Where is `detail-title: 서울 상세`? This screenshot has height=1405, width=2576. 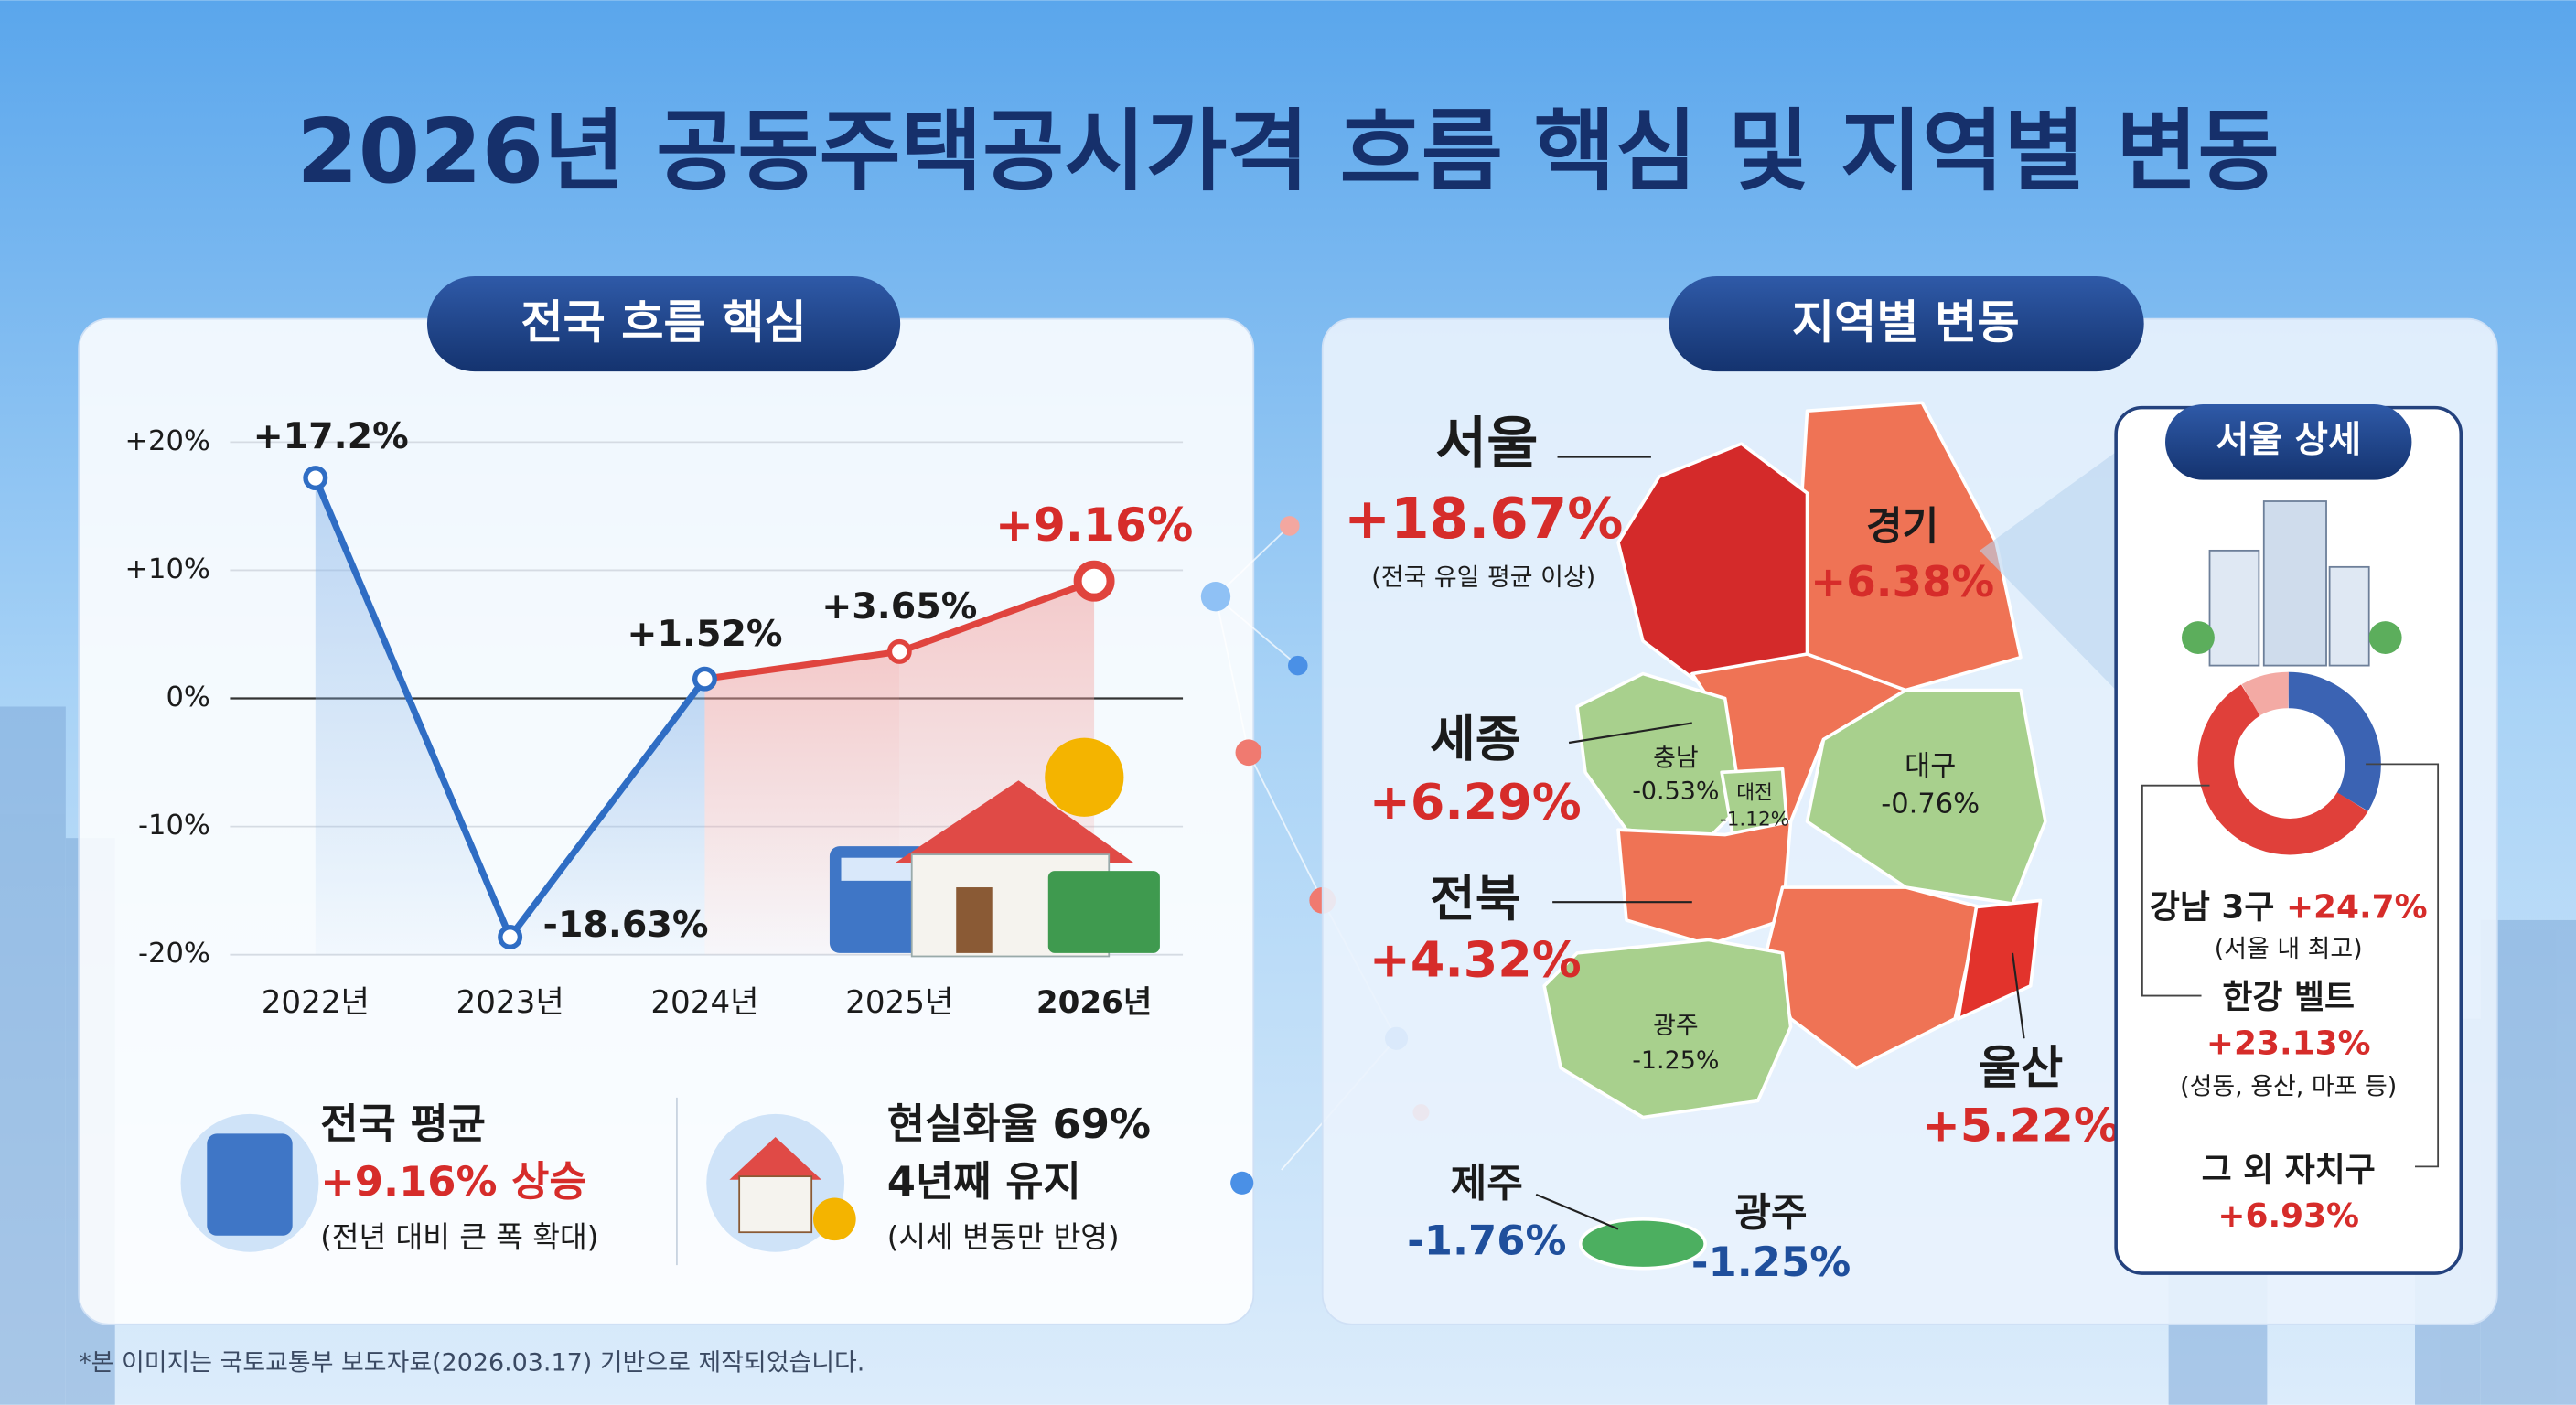
detail-title: 서울 상세 is located at coordinates (2288, 440).